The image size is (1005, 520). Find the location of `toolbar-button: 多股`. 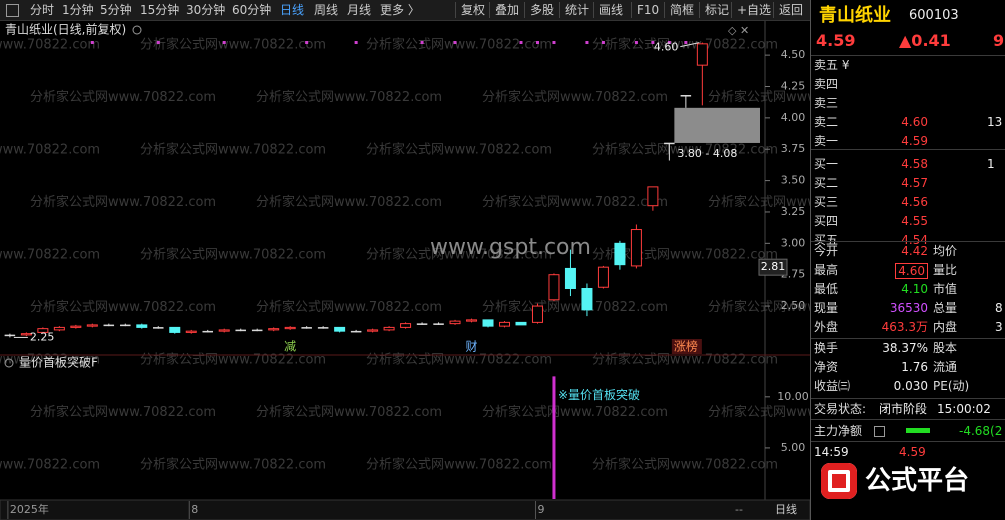

toolbar-button: 多股 is located at coordinates (542, 10).